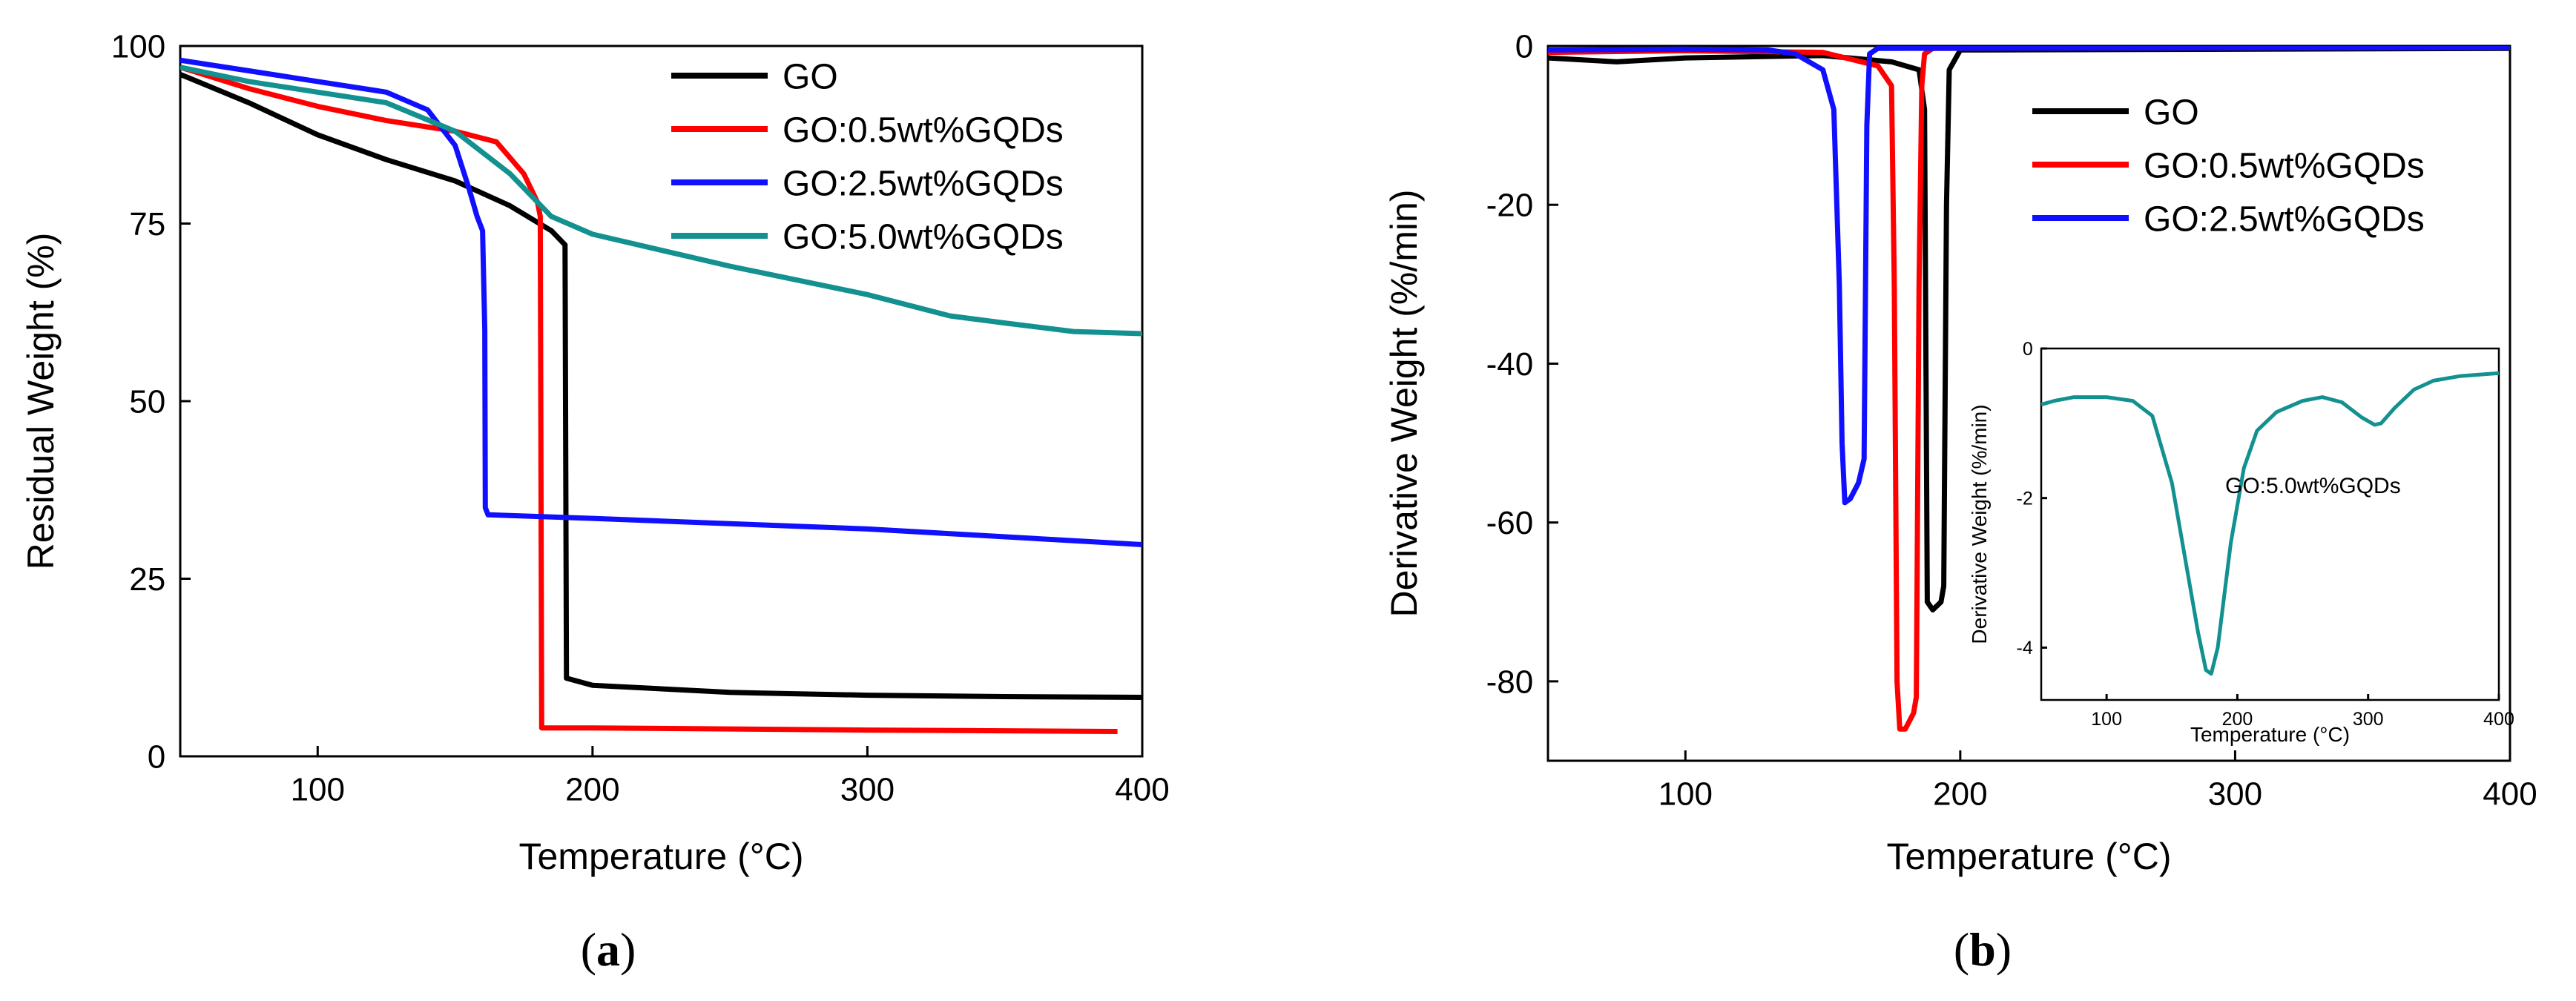 The width and height of the screenshot is (2576, 1001). I want to click on panel-a-y-axis-label: Residual Weight (%), so click(41, 402).